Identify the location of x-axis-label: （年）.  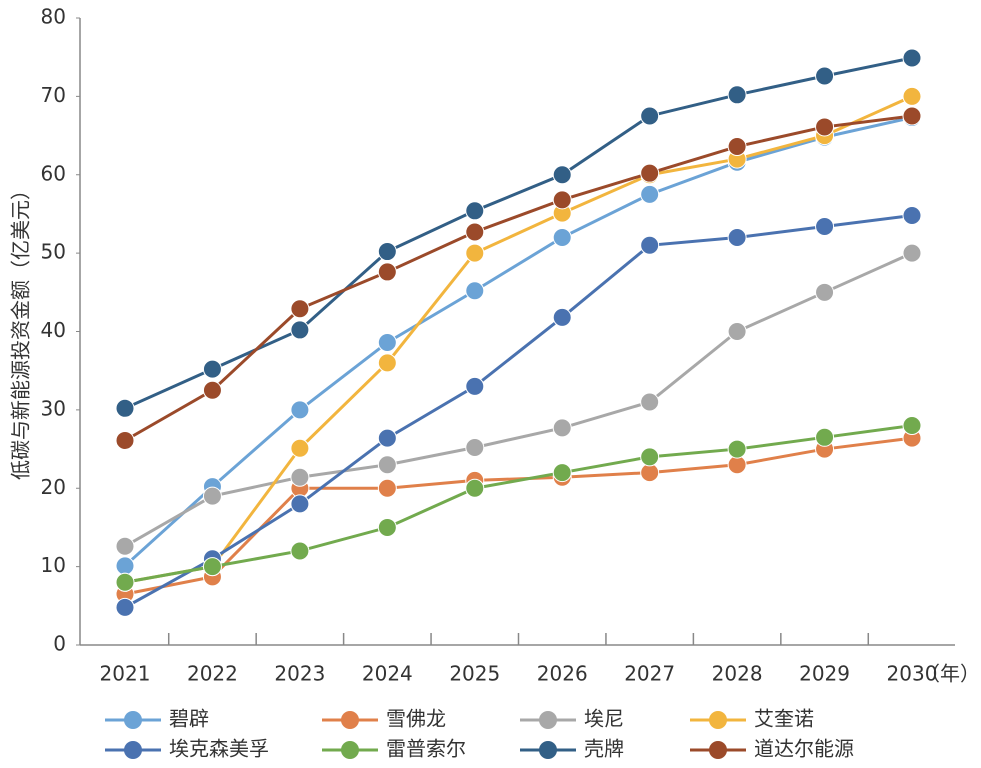
(950, 674).